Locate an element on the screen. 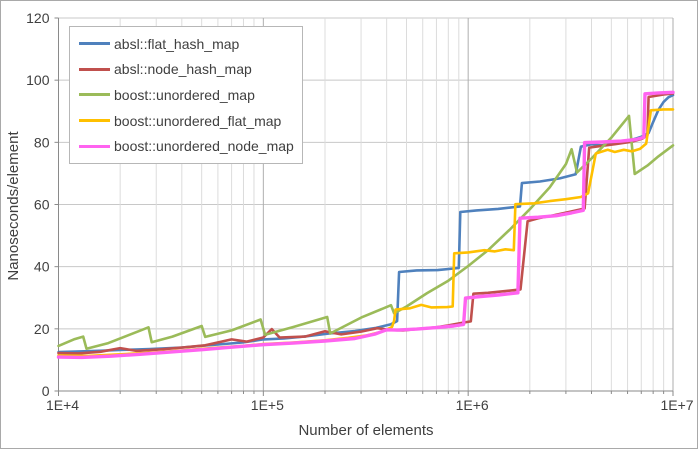  y-tick-labels: 0 20 40 60 80 100 120 is located at coordinates (38, 204).